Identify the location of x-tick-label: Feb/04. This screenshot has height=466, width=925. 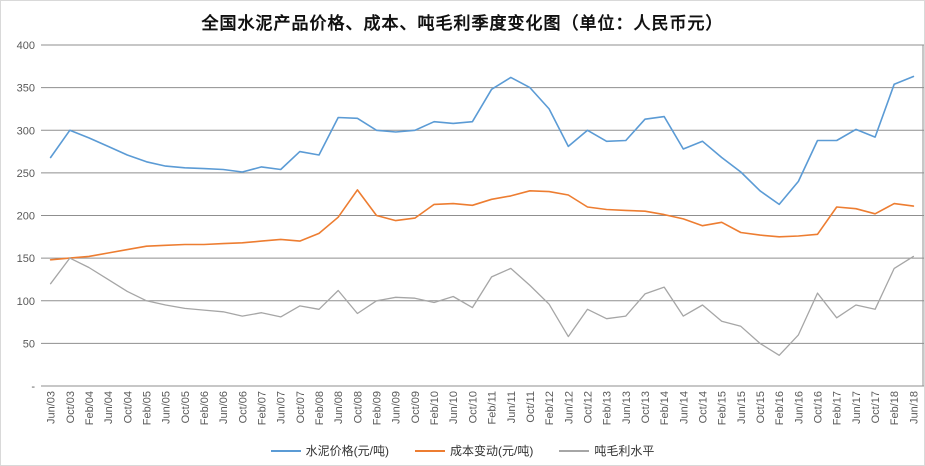
(90, 408).